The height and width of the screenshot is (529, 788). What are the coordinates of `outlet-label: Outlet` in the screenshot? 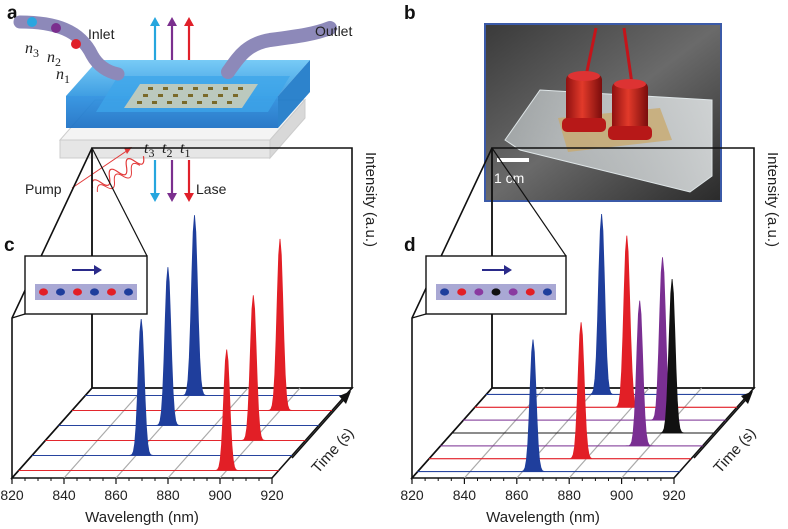 It's located at (333, 31).